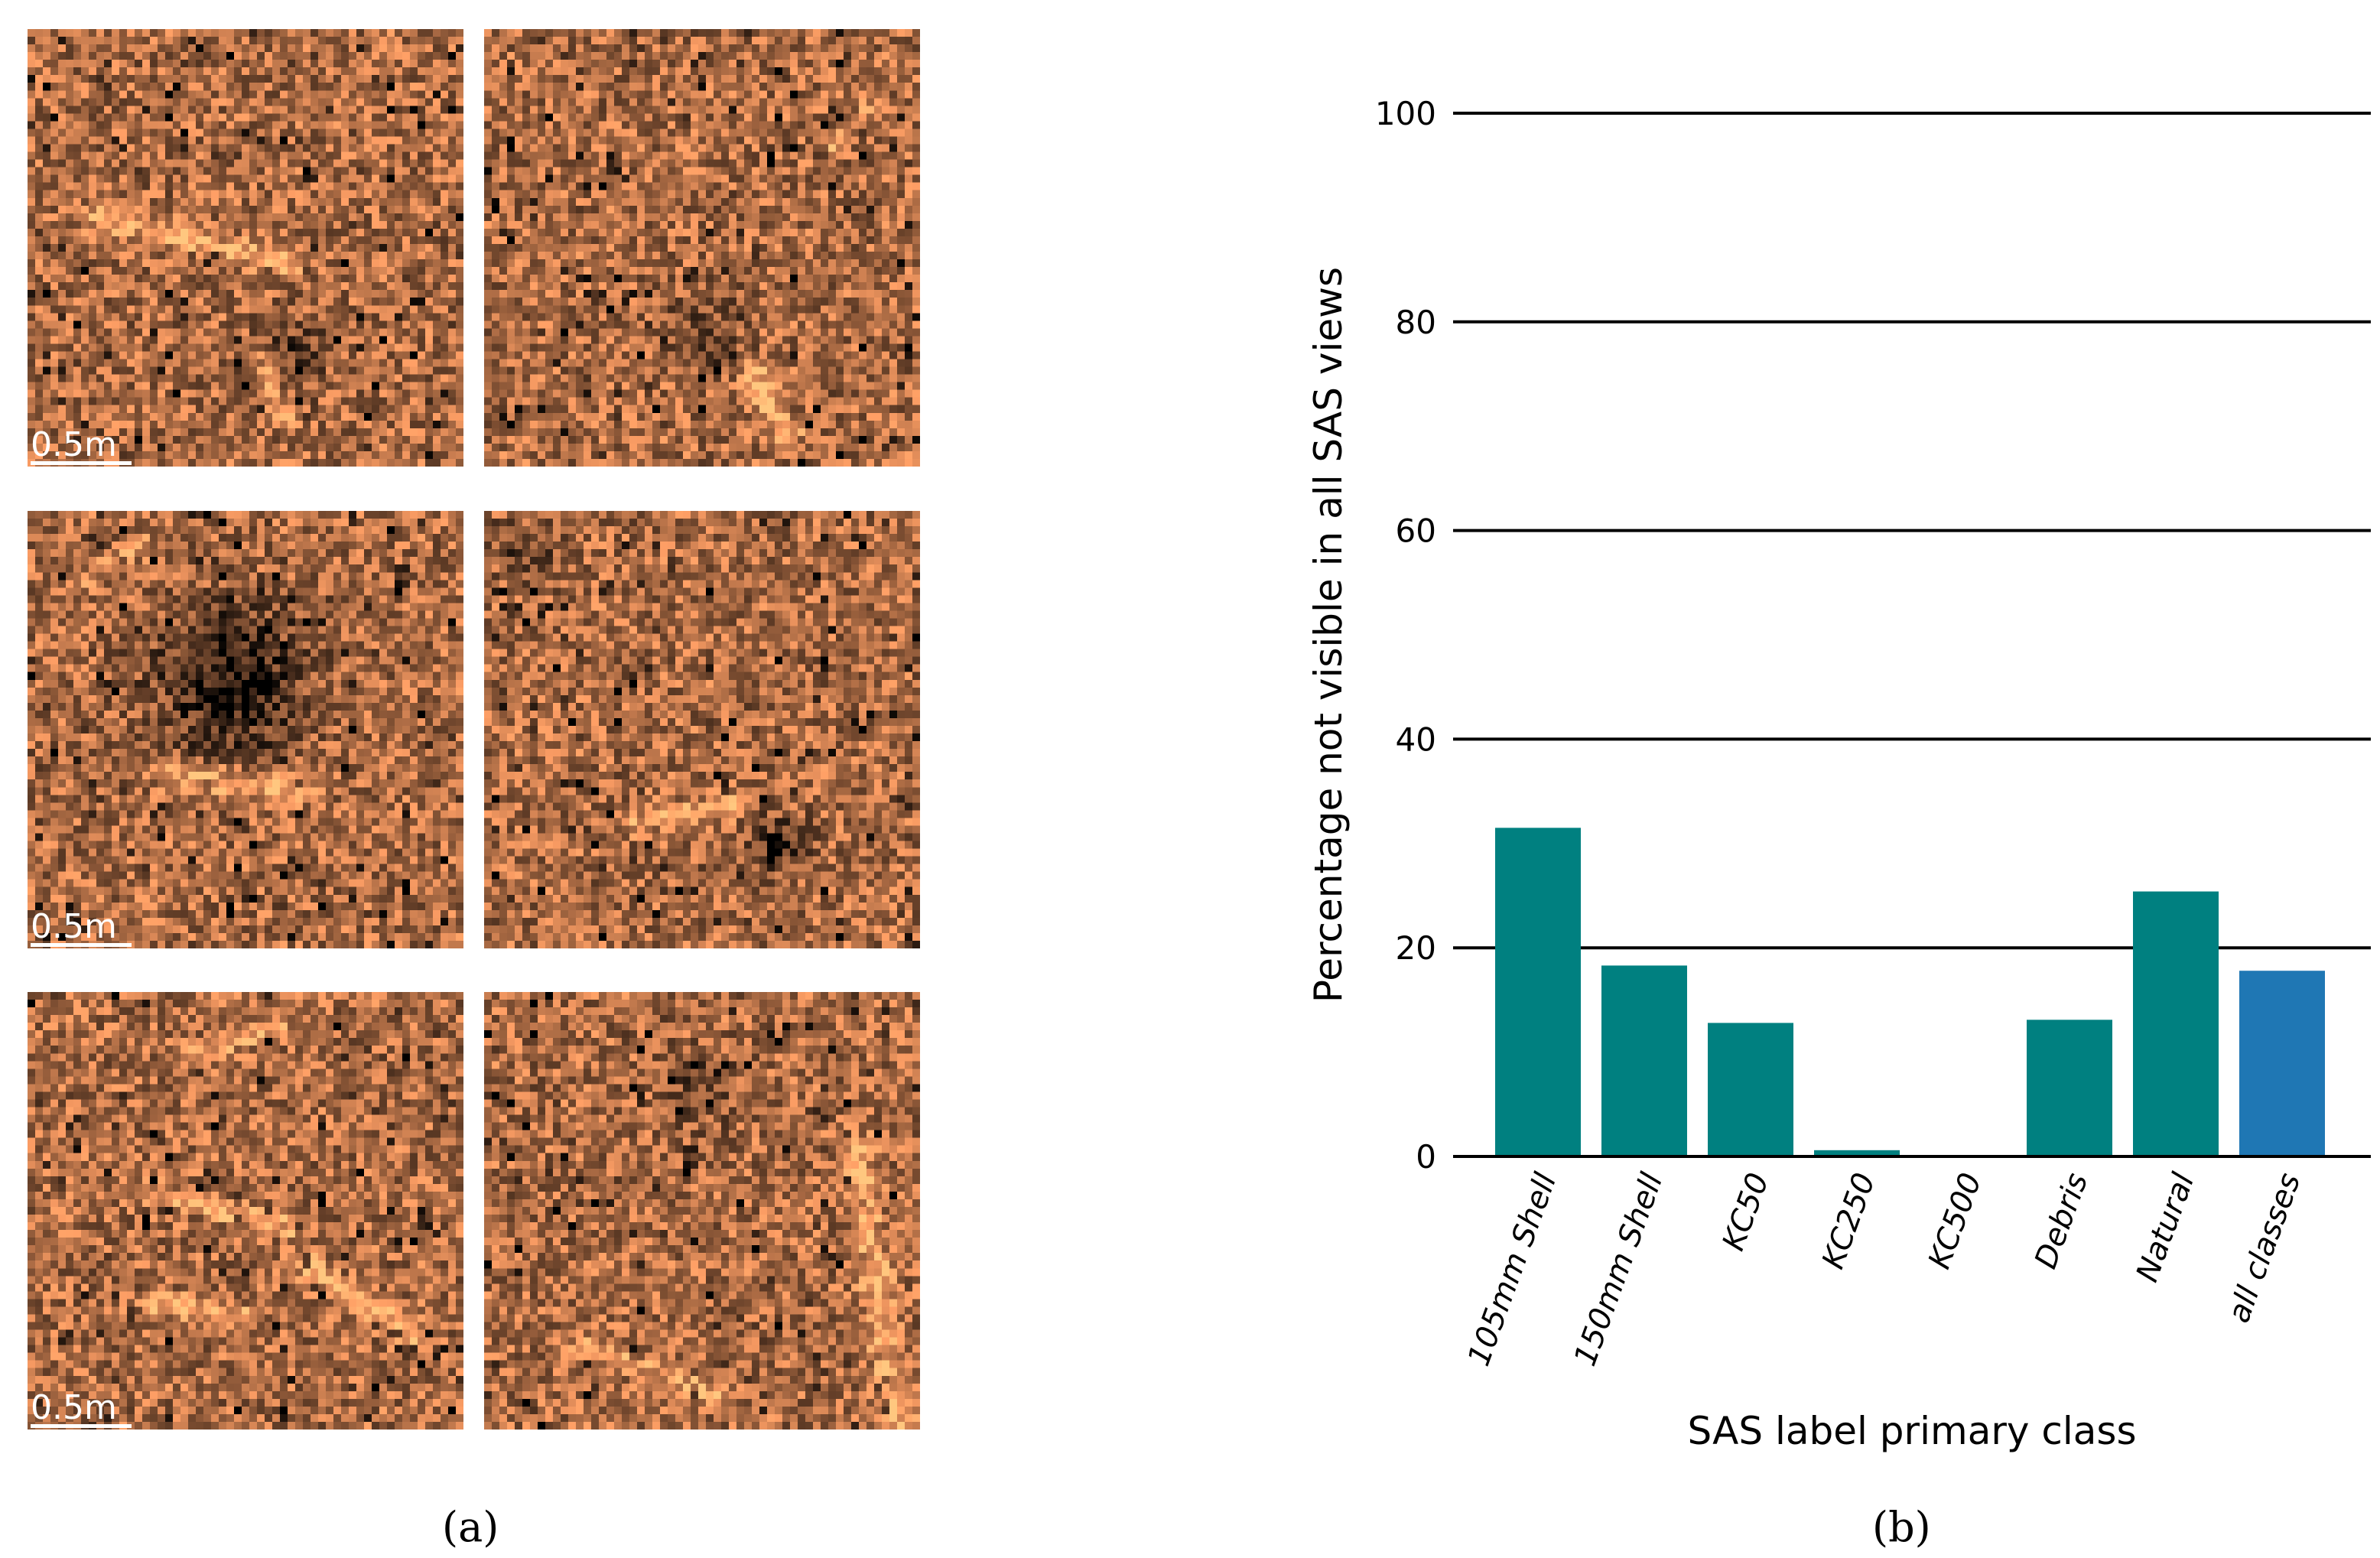 The width and height of the screenshot is (2380, 1558). I want to click on y-tick-label-20: 20, so click(1416, 948).